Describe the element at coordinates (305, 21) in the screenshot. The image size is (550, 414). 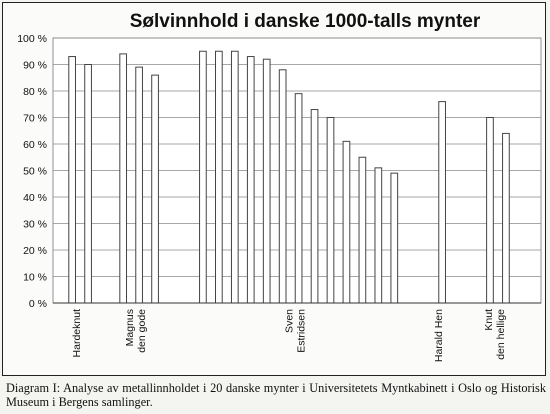
I see `chart-title: Sølvinnhold i danske 1000-talls mynter` at that location.